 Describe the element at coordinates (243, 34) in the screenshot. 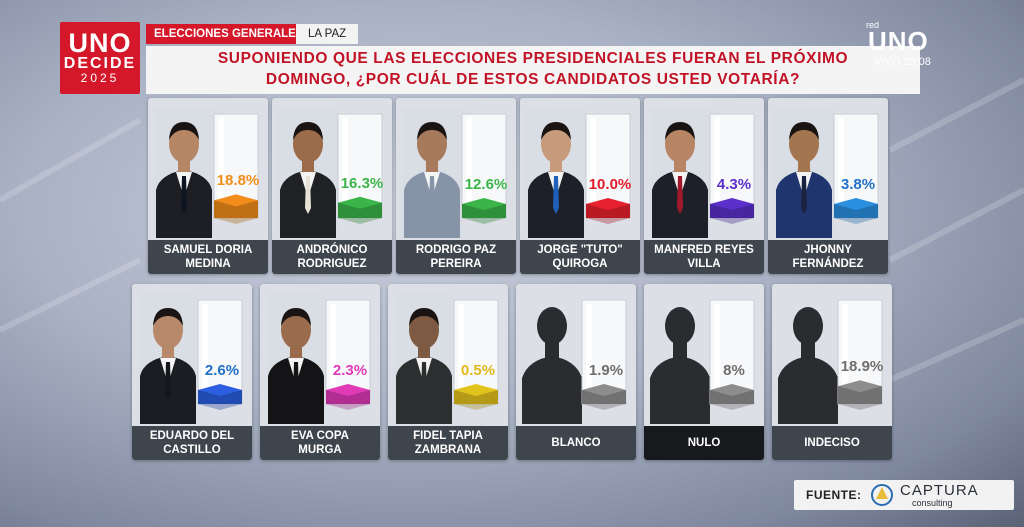

I see `election-tag: ELECCIONES GENERALES 2025` at that location.